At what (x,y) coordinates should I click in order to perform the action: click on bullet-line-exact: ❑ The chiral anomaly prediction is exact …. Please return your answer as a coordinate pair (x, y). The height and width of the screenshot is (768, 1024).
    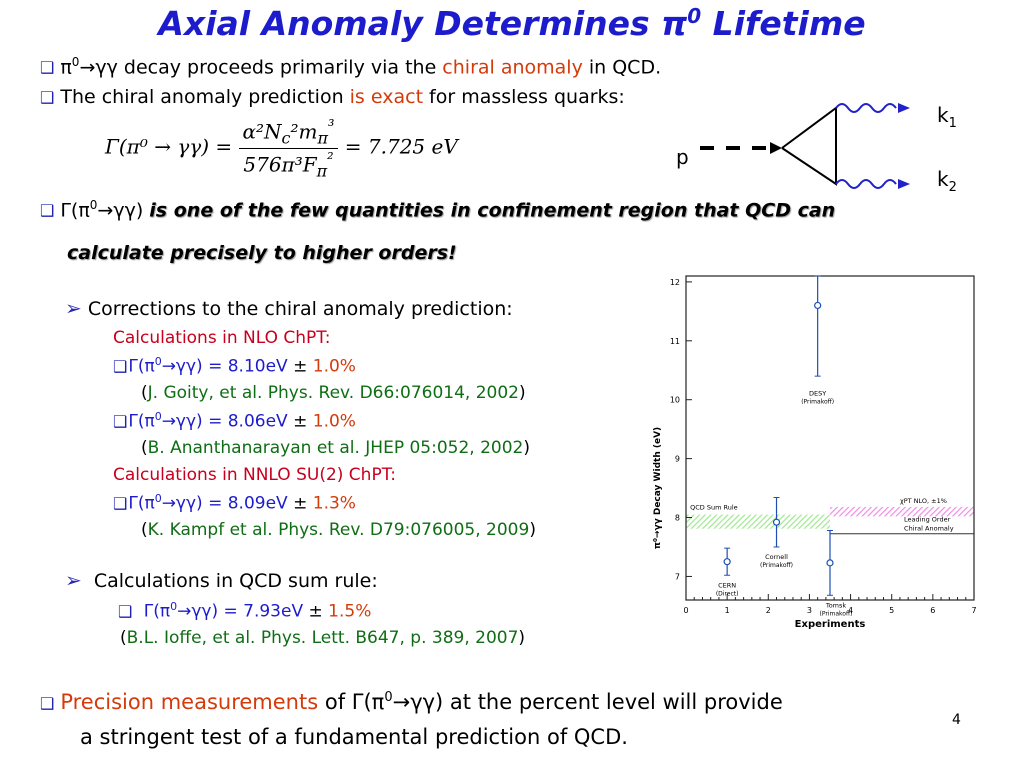
    Looking at the image, I should click on (332, 97).